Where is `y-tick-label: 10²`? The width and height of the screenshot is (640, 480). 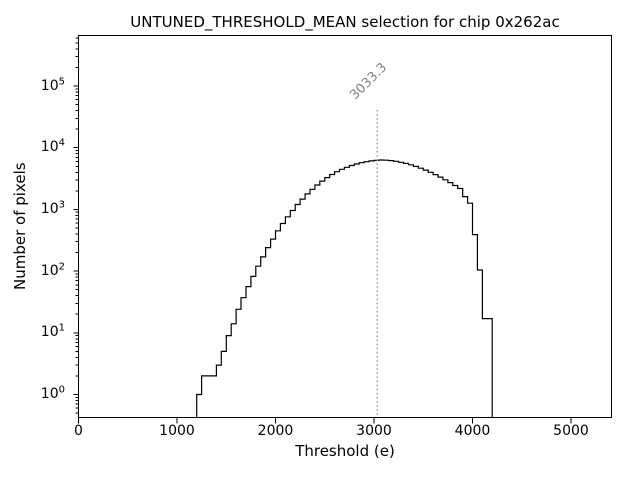
y-tick-label: 10² is located at coordinates (52, 269).